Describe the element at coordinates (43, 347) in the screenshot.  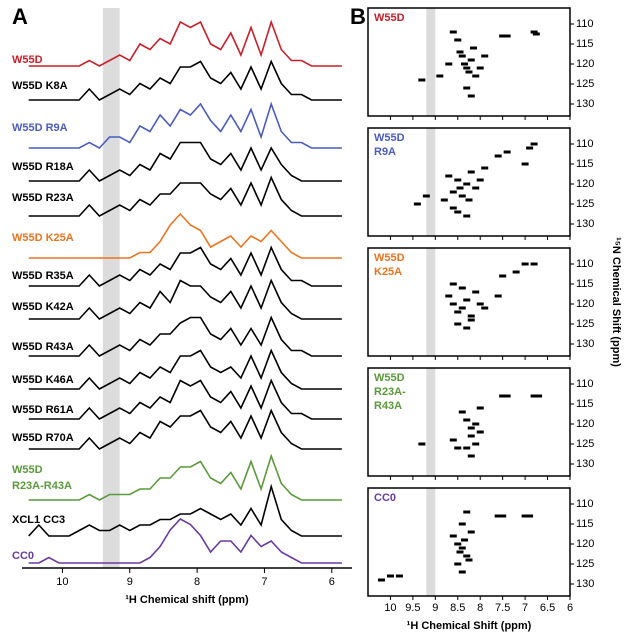
I see `spectrum-label: W55D R43A` at that location.